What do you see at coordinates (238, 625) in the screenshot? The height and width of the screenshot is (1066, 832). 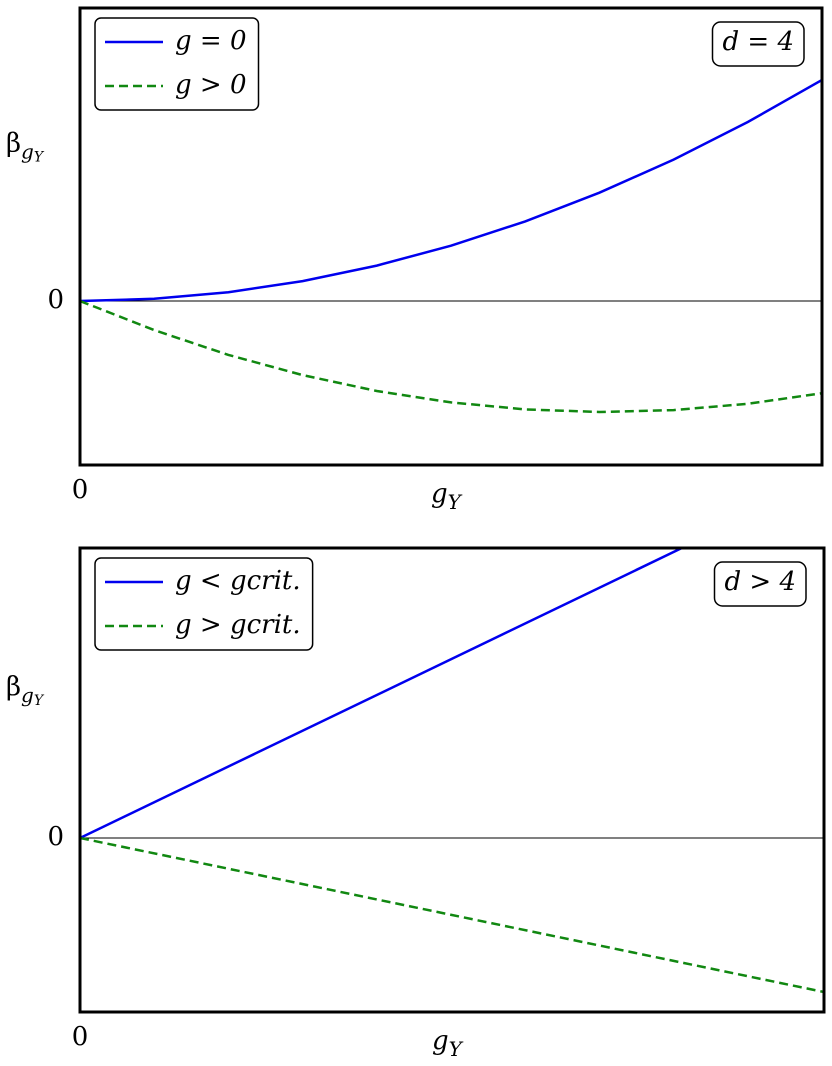 I see `legend-label: g > gcrit.` at bounding box center [238, 625].